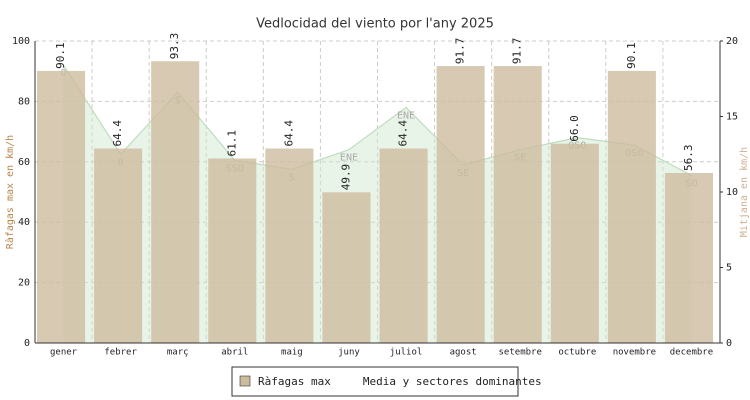  What do you see at coordinates (732, 41) in the screenshot?
I see `y2-tick-label: 20` at bounding box center [732, 41].